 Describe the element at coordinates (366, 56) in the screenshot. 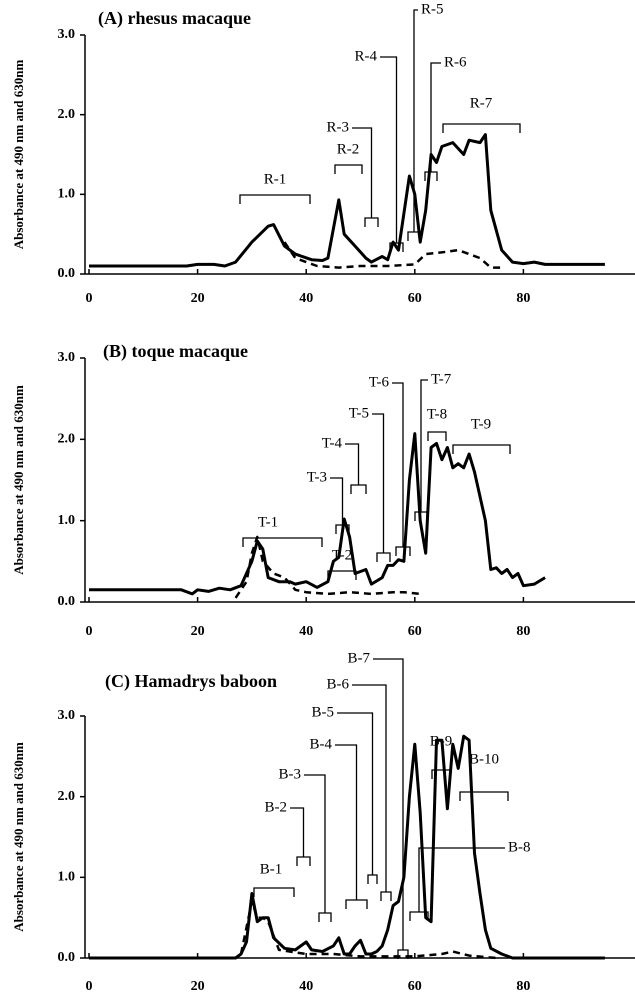

I see `peak-label: R-4` at that location.